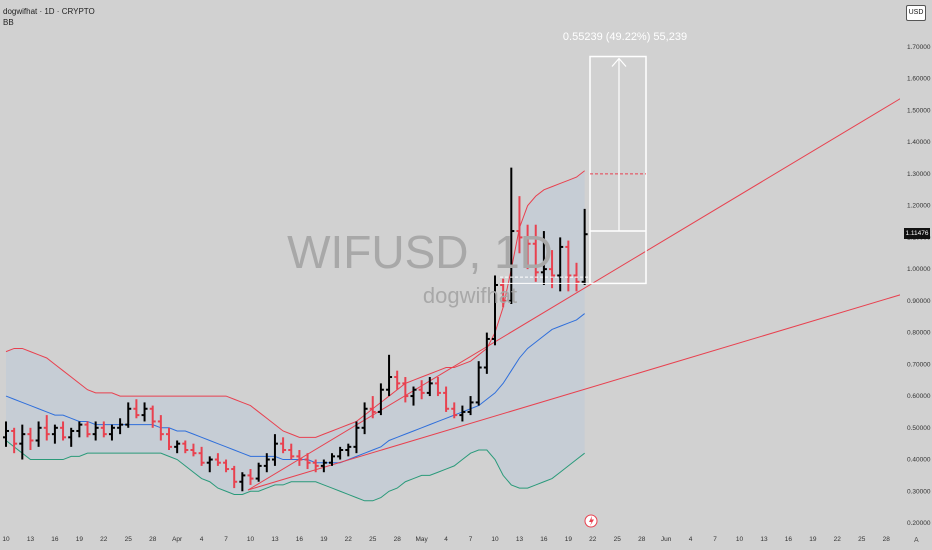 This screenshot has width=932, height=550. What do you see at coordinates (919, 174) in the screenshot?
I see `price-tick-label: 1.30000` at bounding box center [919, 174].